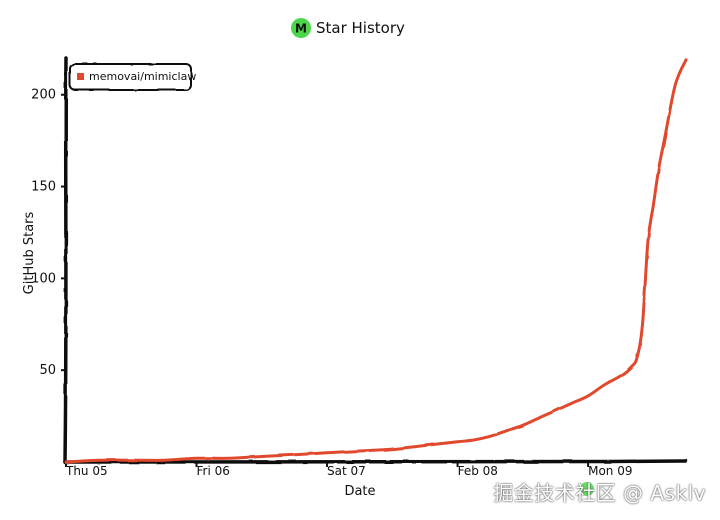 This screenshot has height=520, width=720. I want to click on y-axis-line, so click(65, 260).